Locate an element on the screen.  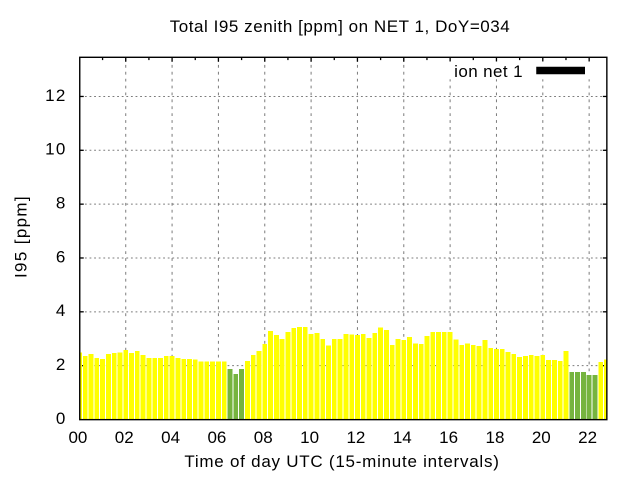
svg-text: 8 is located at coordinates (61, 202).